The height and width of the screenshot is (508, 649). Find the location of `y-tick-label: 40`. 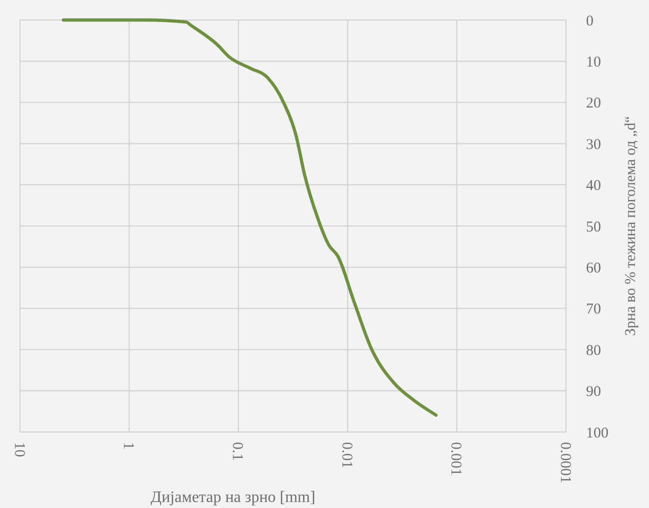

y-tick-label: 40 is located at coordinates (593, 186).